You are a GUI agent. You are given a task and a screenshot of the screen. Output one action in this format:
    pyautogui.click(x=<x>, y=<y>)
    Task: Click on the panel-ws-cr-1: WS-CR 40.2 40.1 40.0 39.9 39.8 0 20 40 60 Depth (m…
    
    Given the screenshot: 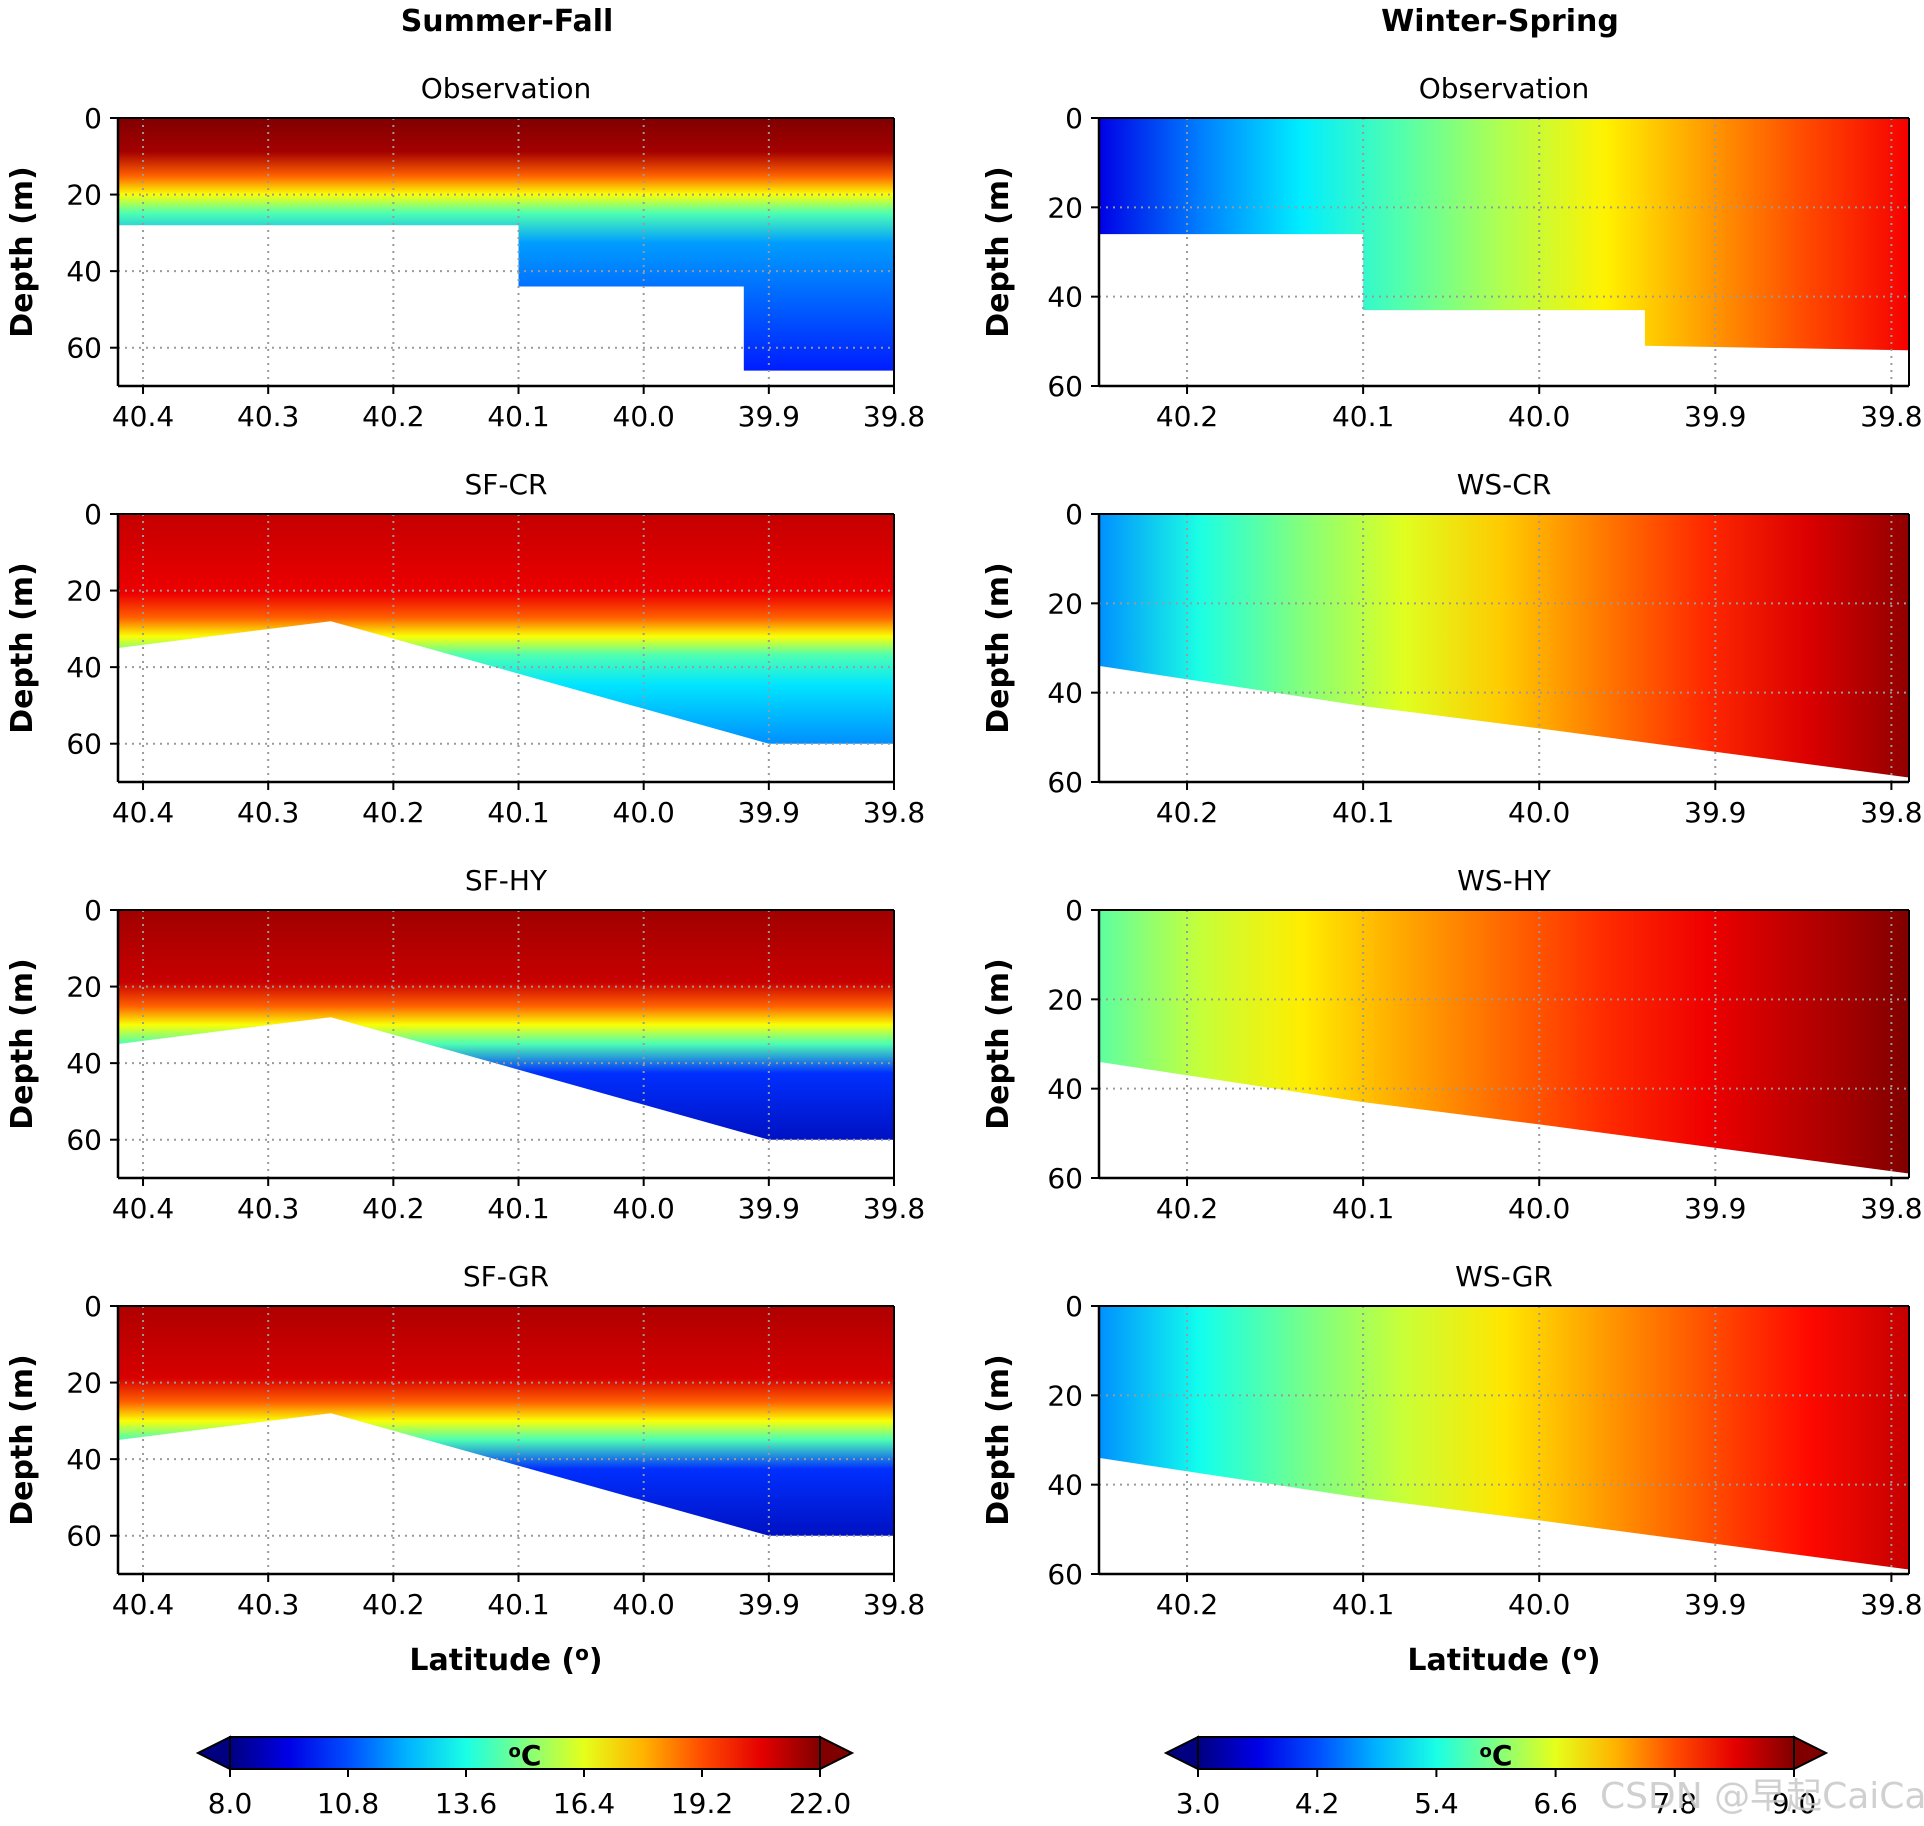 What is the action you would take?
    pyautogui.click(x=1452, y=648)
    